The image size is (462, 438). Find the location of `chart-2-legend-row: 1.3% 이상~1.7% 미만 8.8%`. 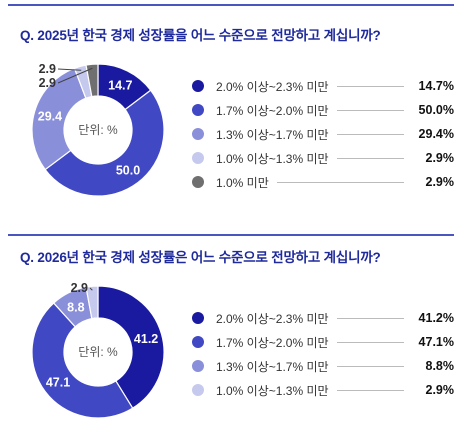

chart-2-legend-row: 1.3% 이상~1.7% 미만 8.8% is located at coordinates (323, 366).